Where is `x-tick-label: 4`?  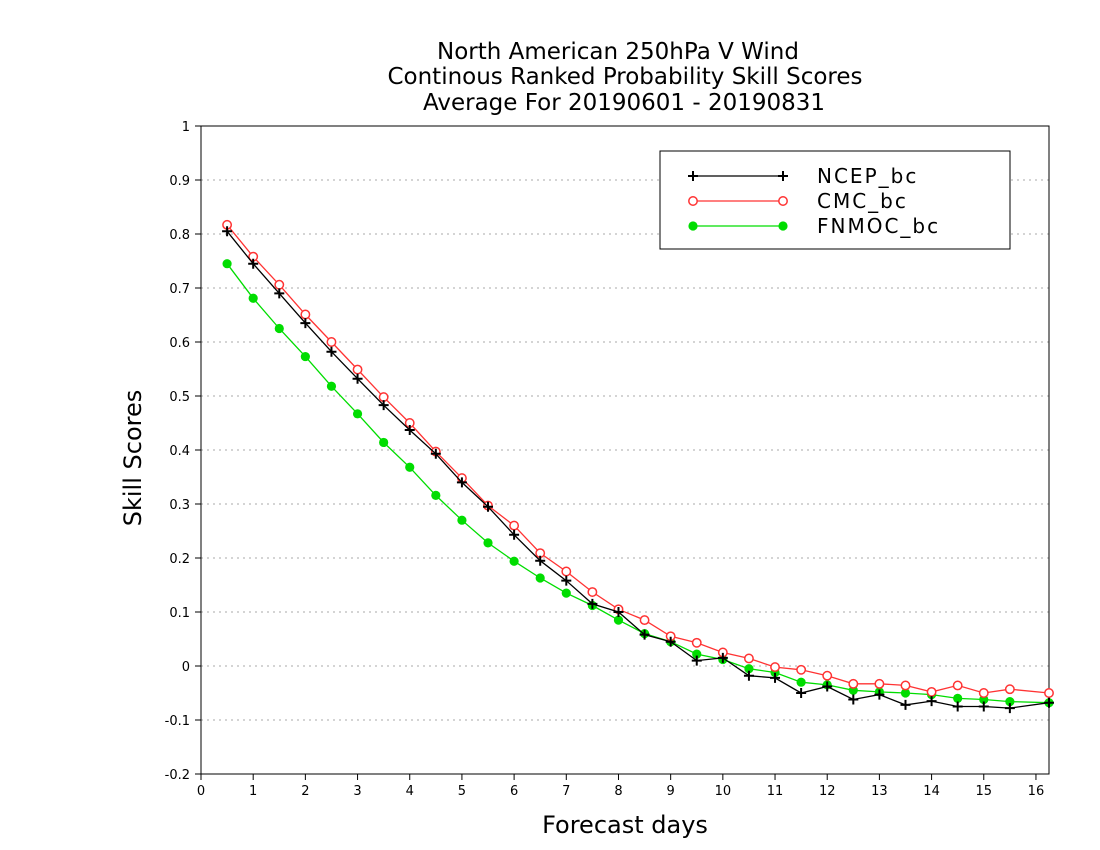 x-tick-label: 4 is located at coordinates (410, 791).